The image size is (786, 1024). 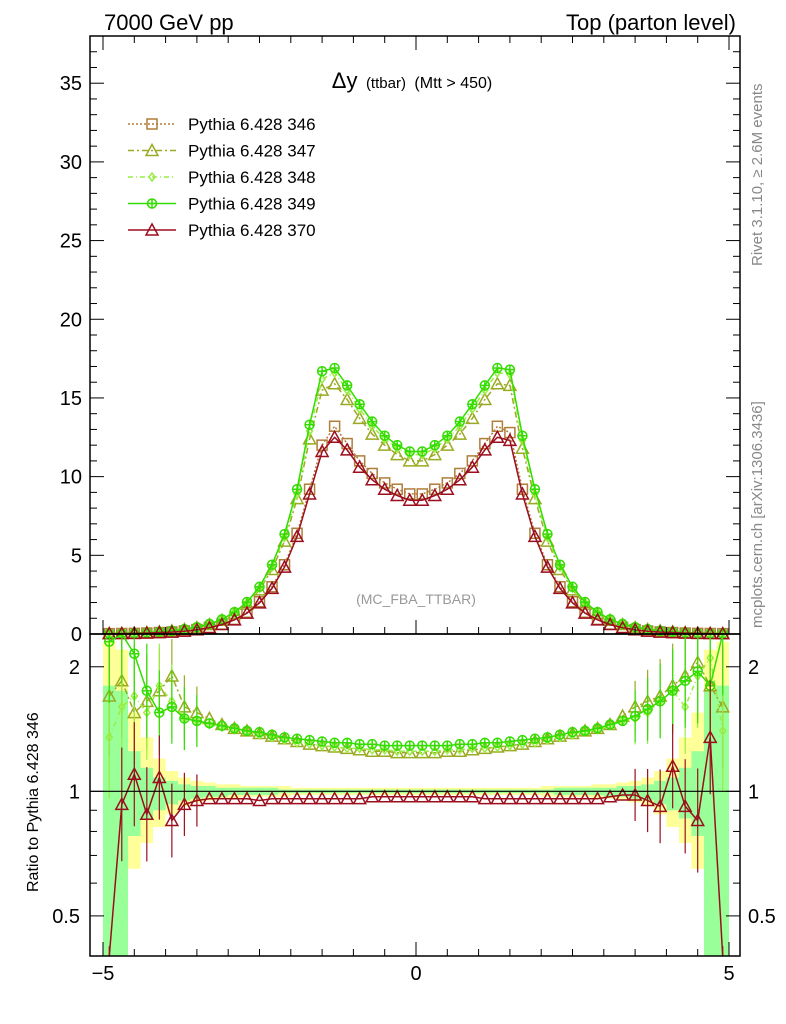 I want to click on main-ytick-label-25: 25, so click(x=71, y=242).